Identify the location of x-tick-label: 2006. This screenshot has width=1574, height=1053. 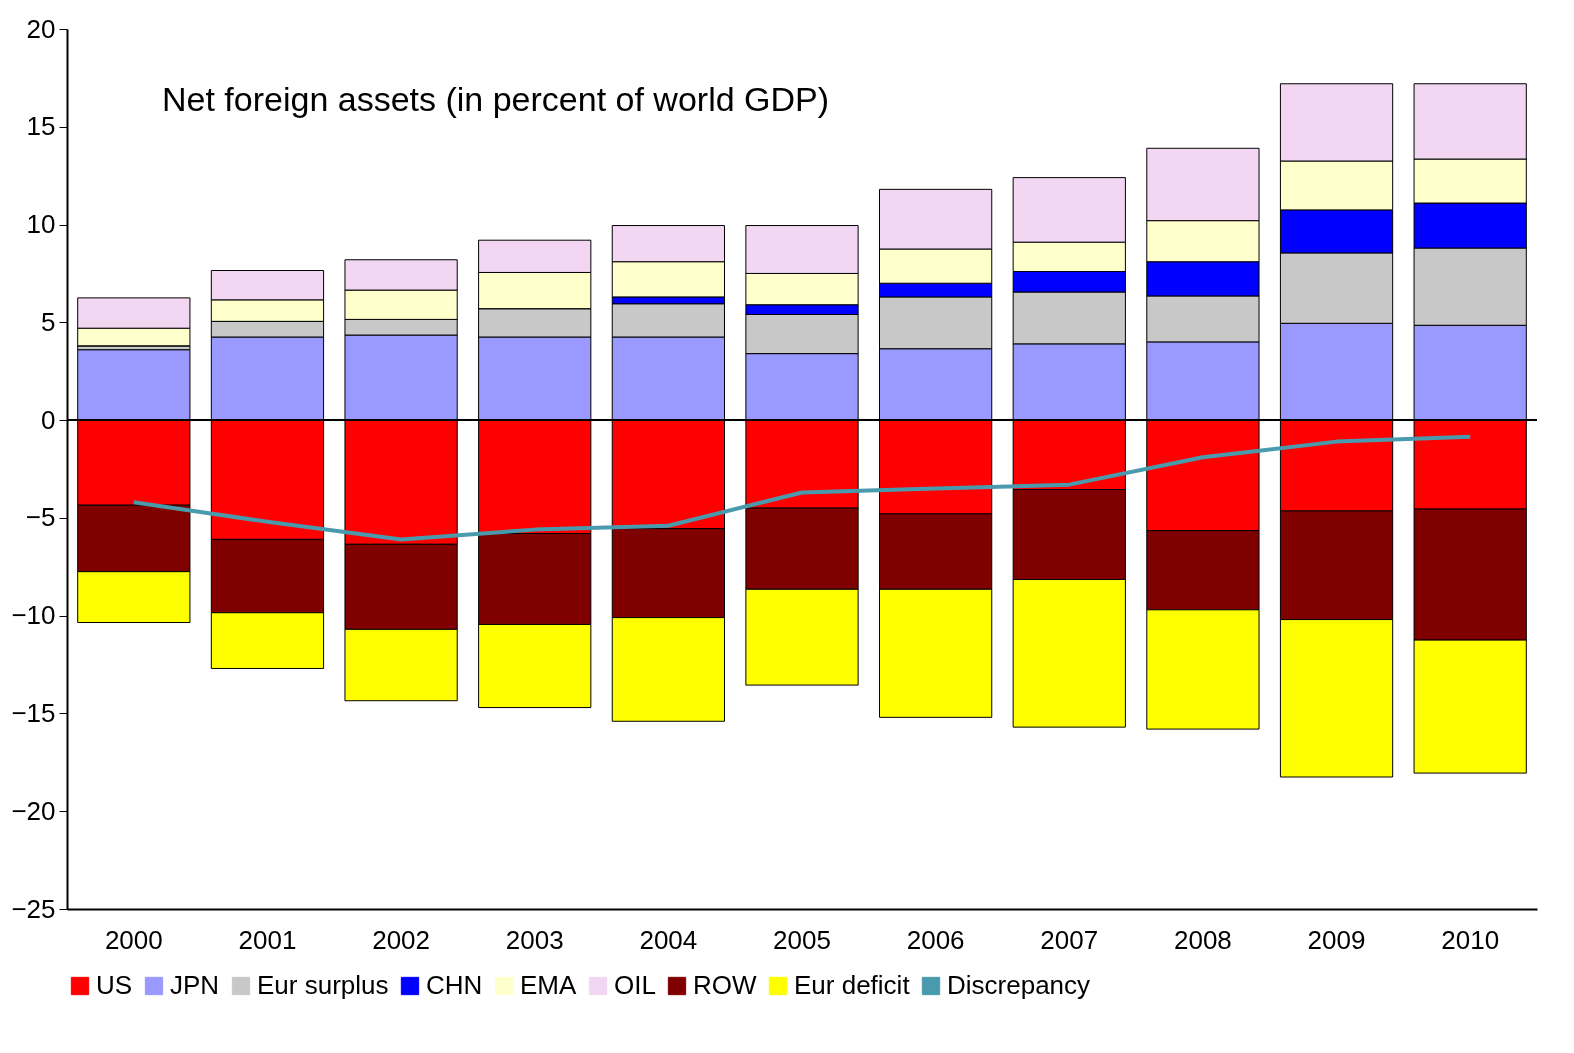
(935, 939).